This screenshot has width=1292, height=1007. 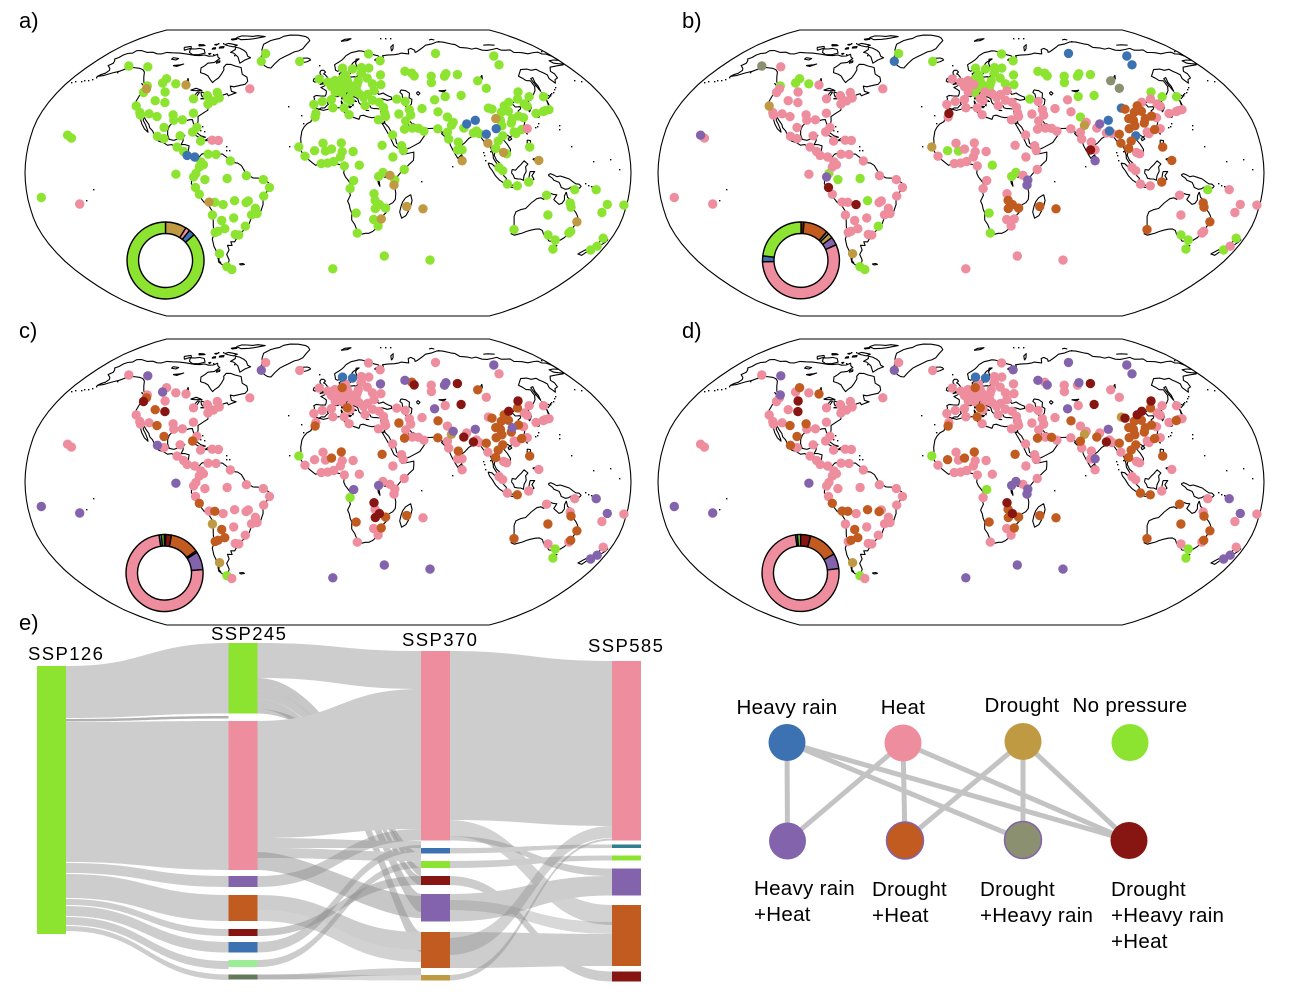 What do you see at coordinates (28, 330) in the screenshot?
I see `svg-text: c)` at bounding box center [28, 330].